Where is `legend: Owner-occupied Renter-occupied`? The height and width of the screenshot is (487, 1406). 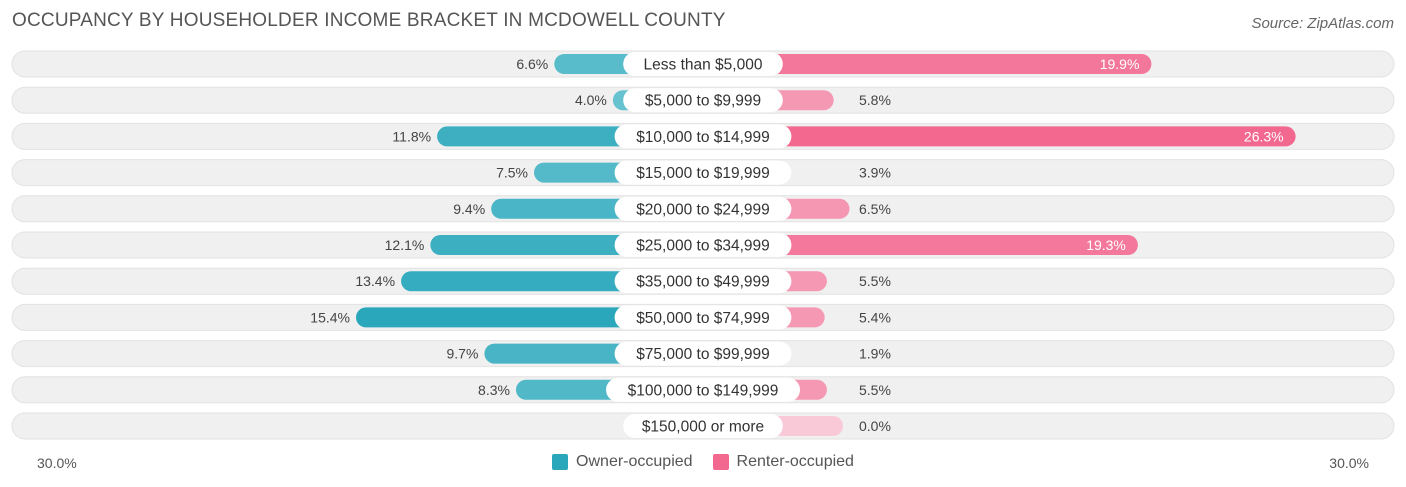
legend: Owner-occupied Renter-occupied is located at coordinates (703, 462).